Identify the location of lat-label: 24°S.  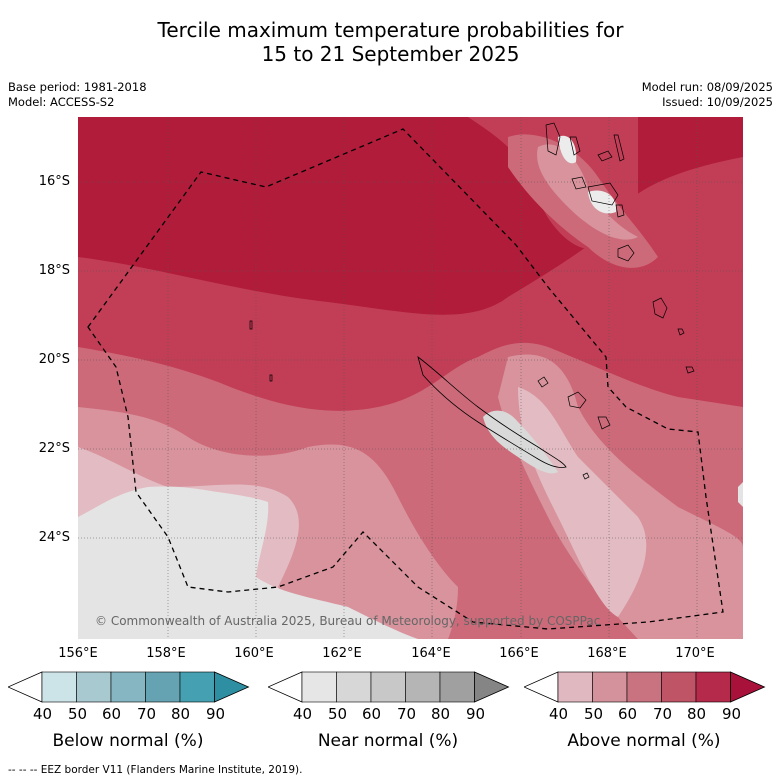
(54, 537).